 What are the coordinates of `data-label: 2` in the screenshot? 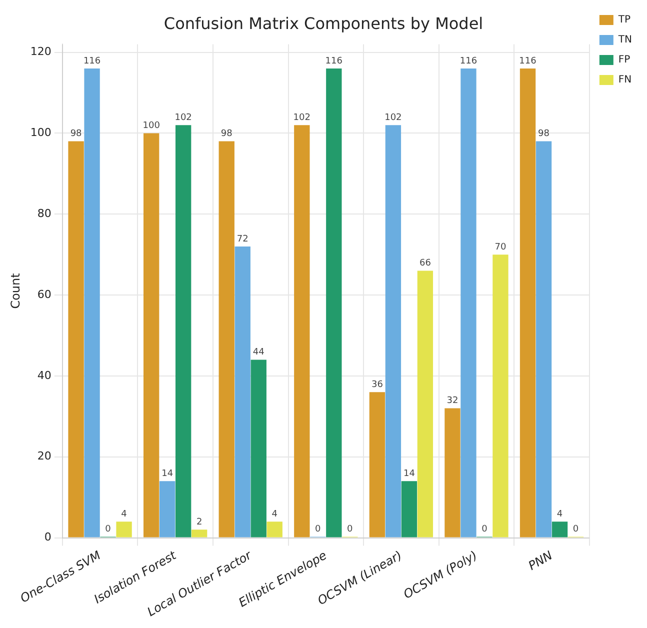 It's located at (199, 523).